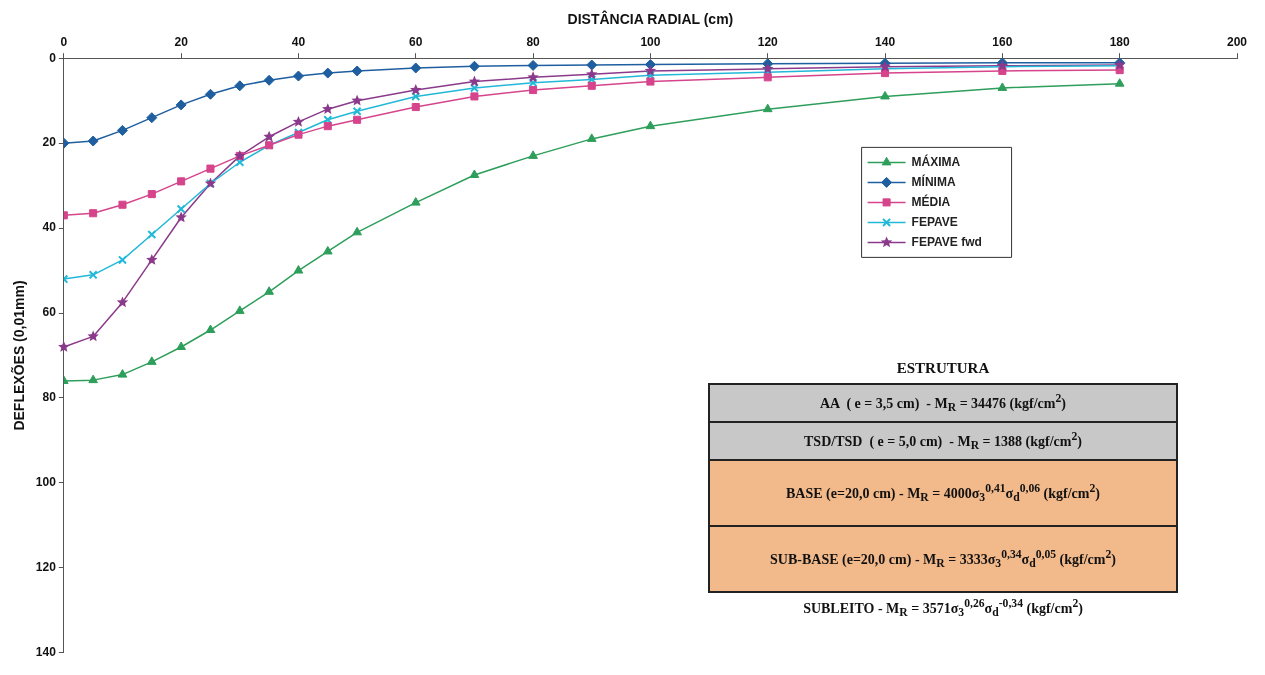 The height and width of the screenshot is (675, 1265). I want to click on annotation: ESTRUTURA, so click(943, 368).